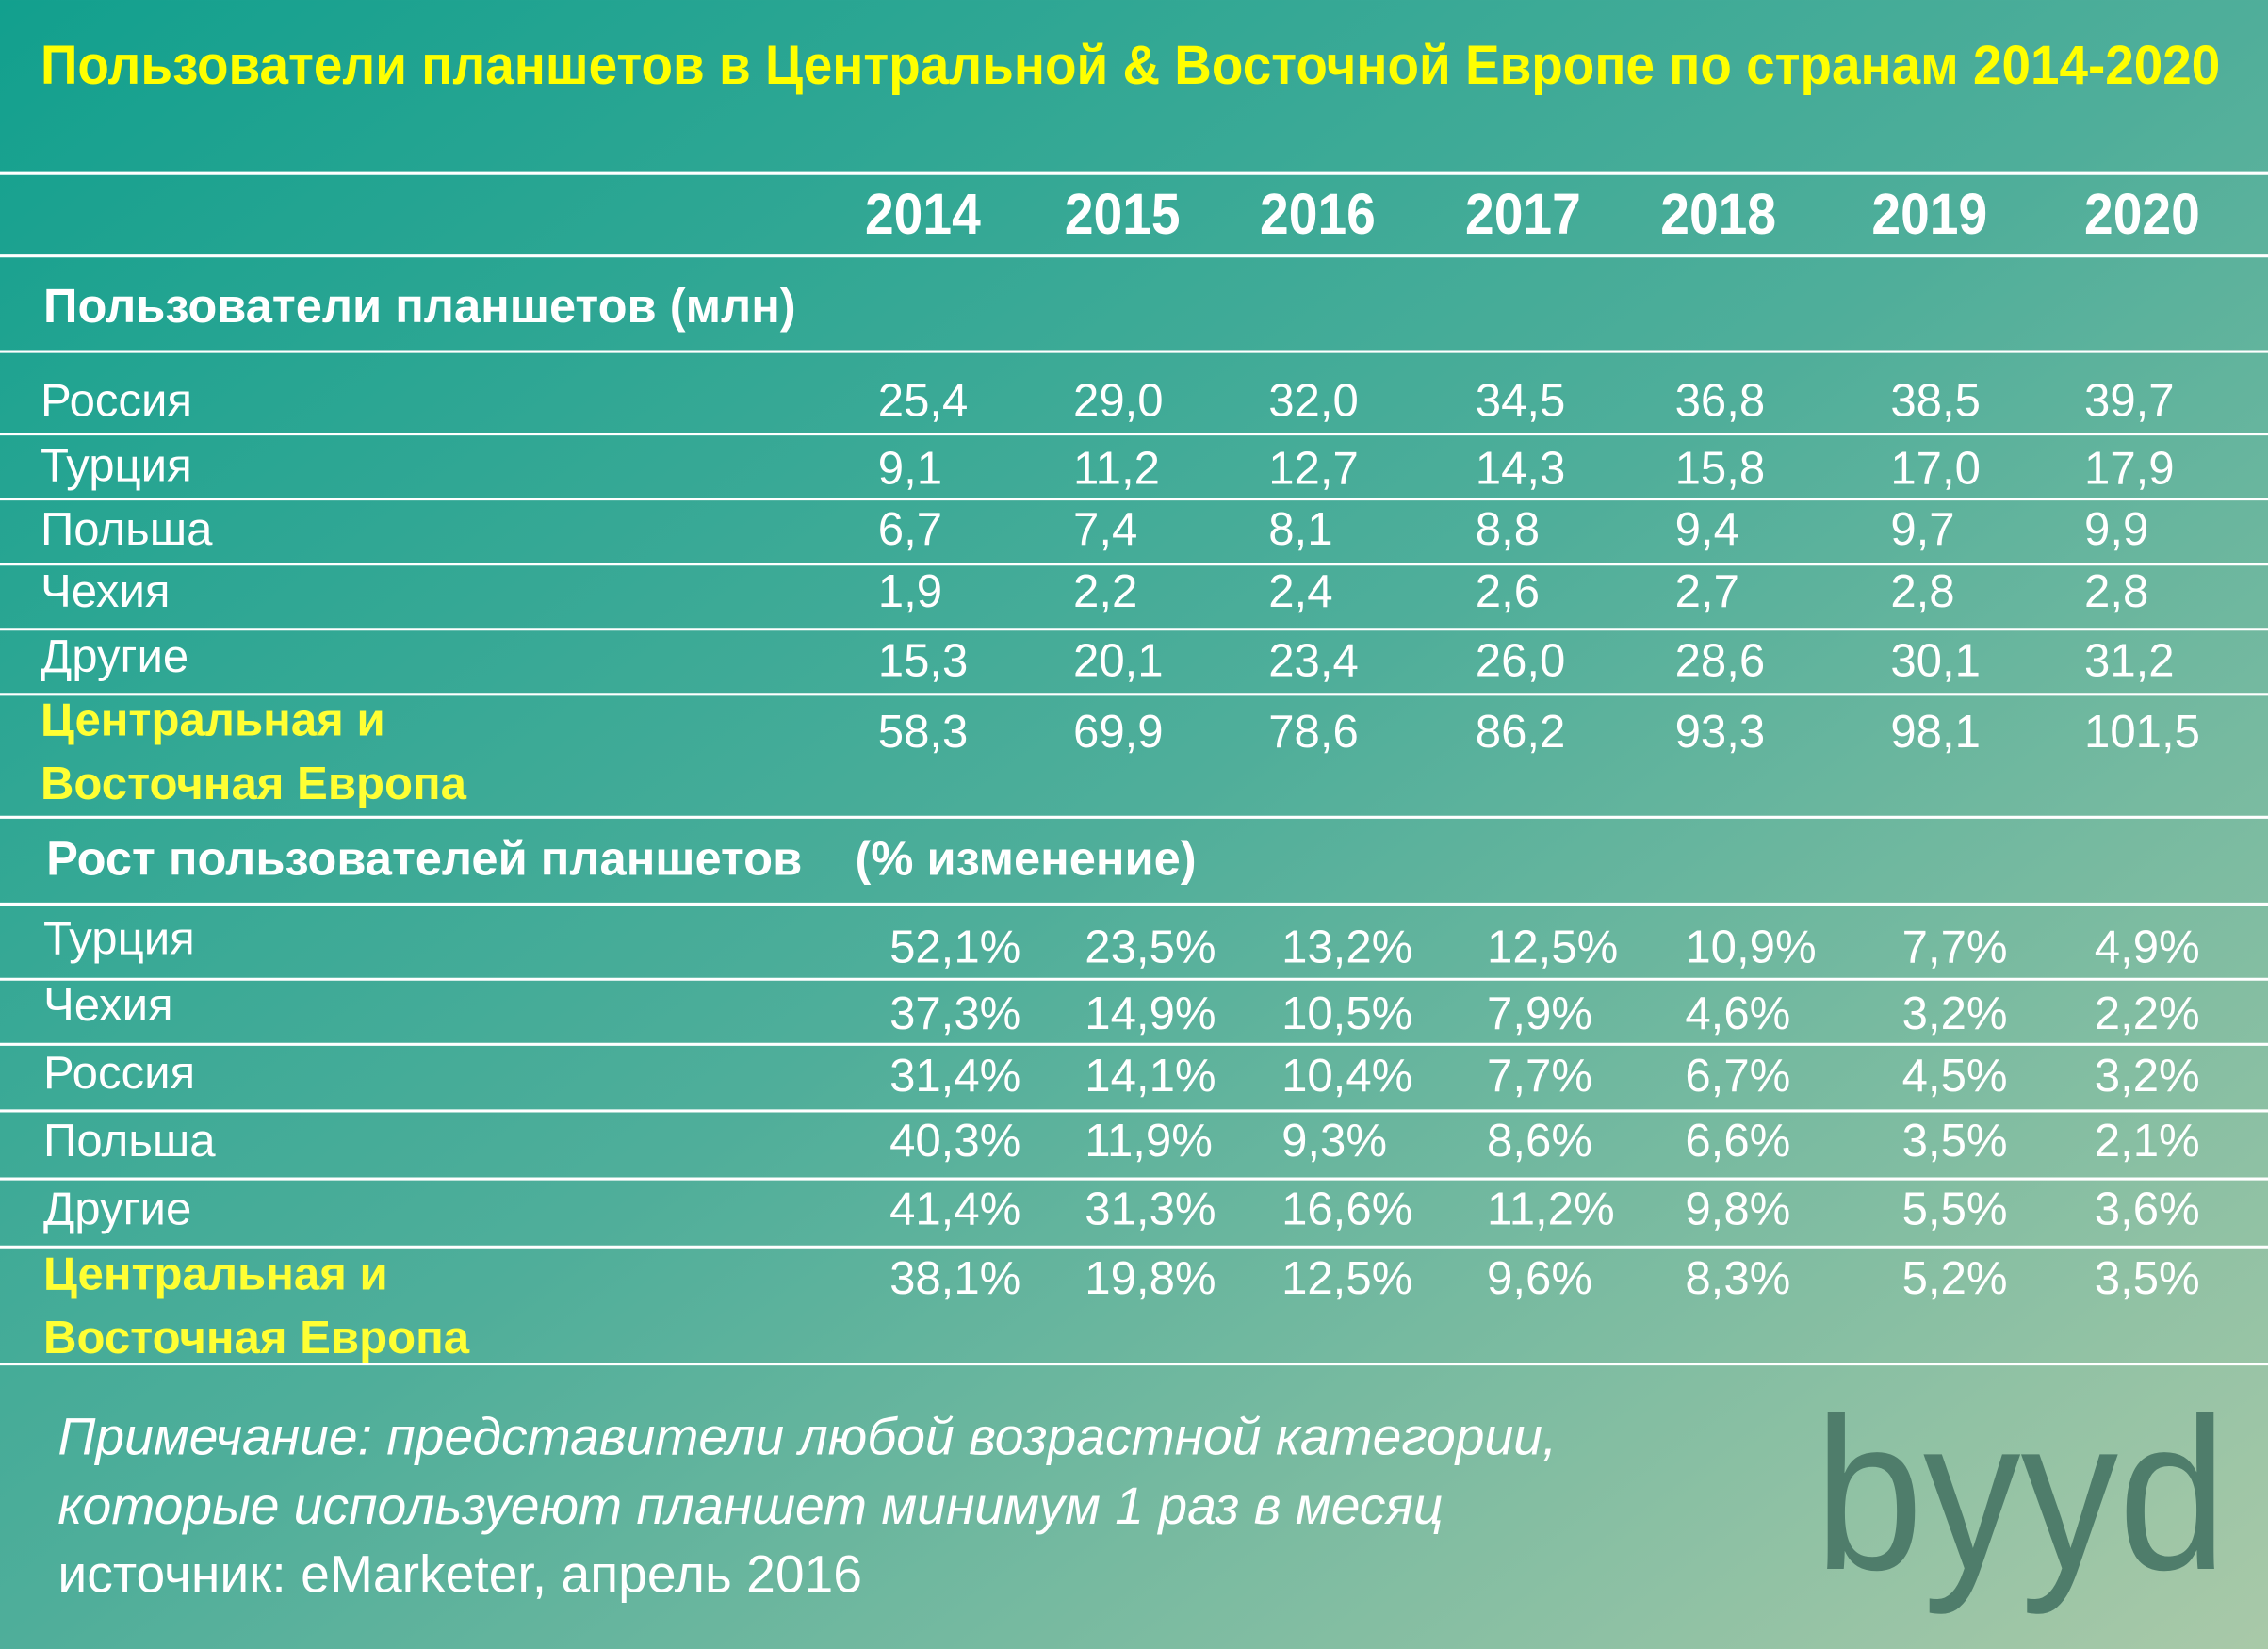  What do you see at coordinates (1118, 661) in the screenshot?
I see `cell-value: 20,1` at bounding box center [1118, 661].